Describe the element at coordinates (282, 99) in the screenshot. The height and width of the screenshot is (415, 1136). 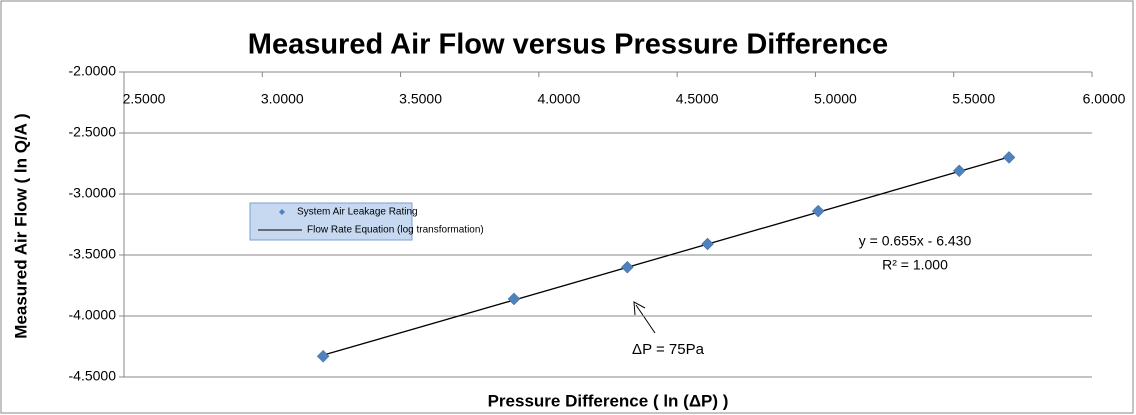
I see `x-tick-label: 3.0000` at that location.